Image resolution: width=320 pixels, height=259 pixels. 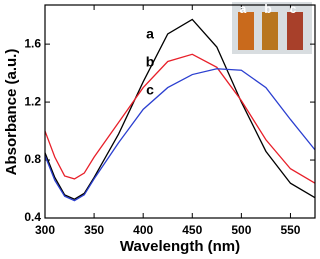 I want to click on y-axis-label: Absorbance (a.u.), so click(x=11, y=112).